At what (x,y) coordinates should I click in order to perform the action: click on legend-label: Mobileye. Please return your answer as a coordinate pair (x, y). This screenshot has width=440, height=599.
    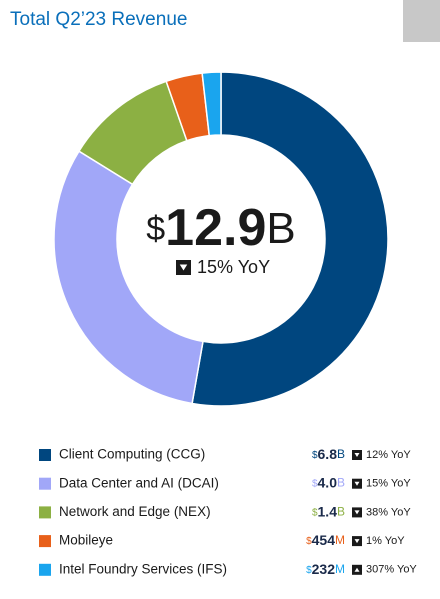
    Looking at the image, I should click on (86, 540).